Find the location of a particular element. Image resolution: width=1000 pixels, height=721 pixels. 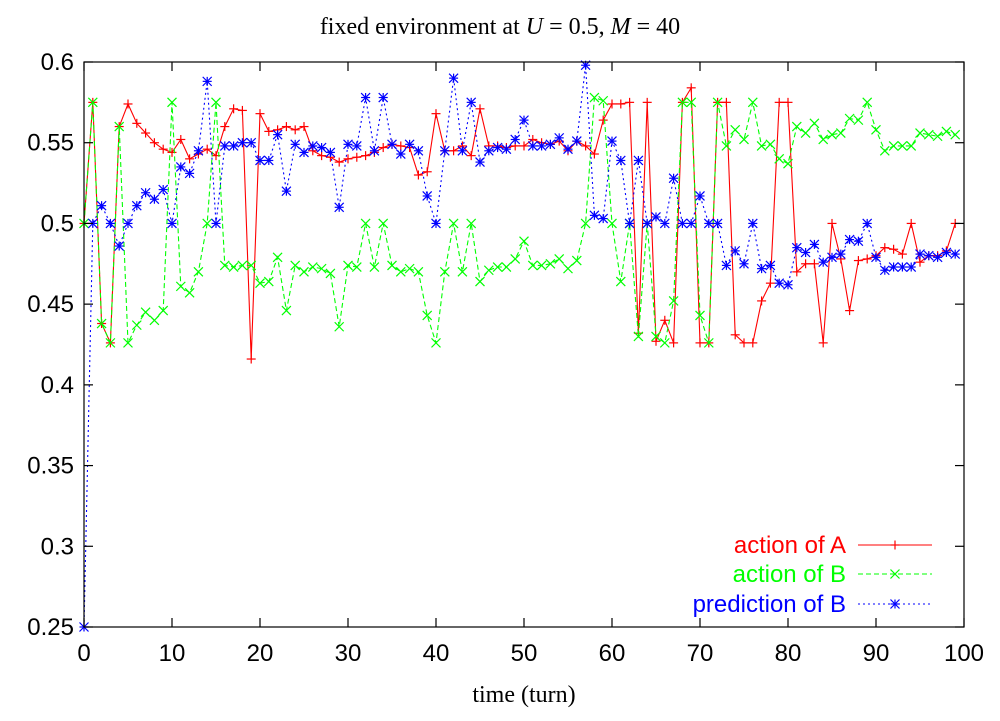

legend-label-action-of-b: action of B is located at coordinates (789, 574).